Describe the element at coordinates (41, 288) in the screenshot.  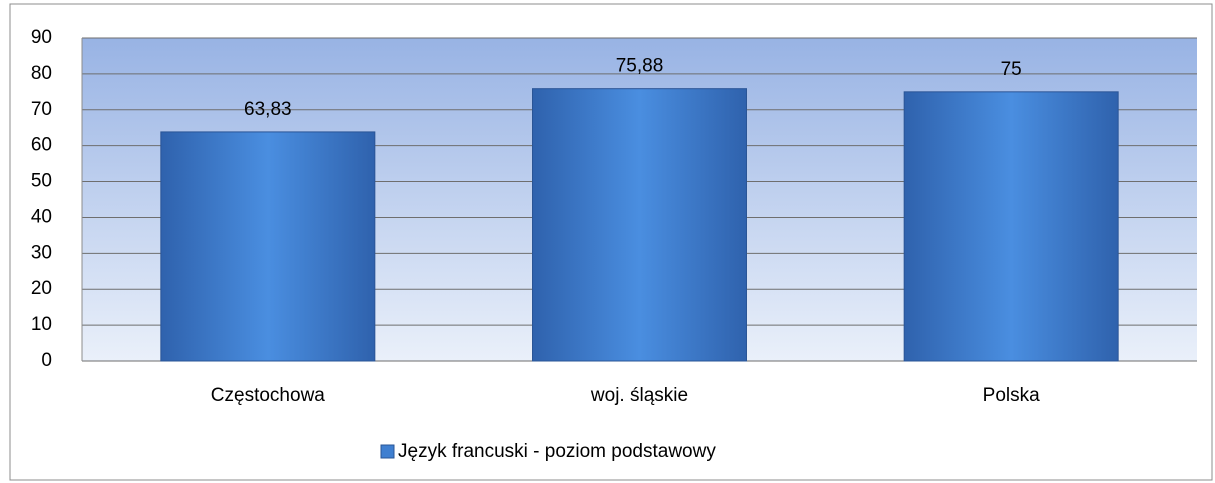
I see `y-tick-label: 20` at that location.